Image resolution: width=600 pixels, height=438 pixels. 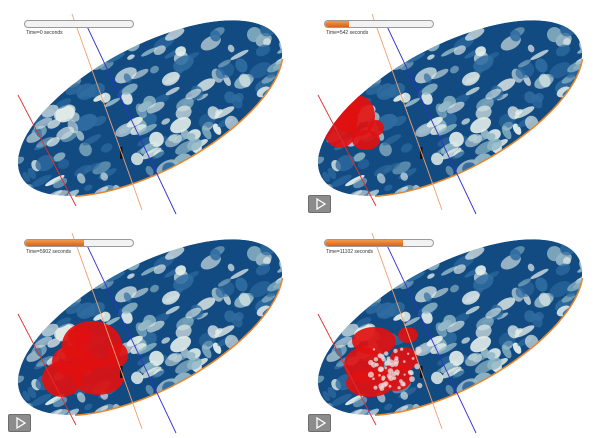 What do you see at coordinates (44, 33) in the screenshot?
I see `time-label: Time=0 seconds` at bounding box center [44, 33].